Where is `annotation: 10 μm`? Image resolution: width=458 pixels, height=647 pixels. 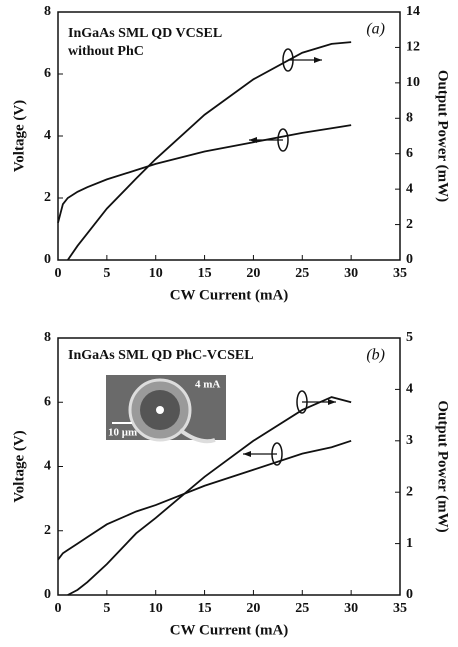 annotation: 10 μm is located at coordinates (122, 433).